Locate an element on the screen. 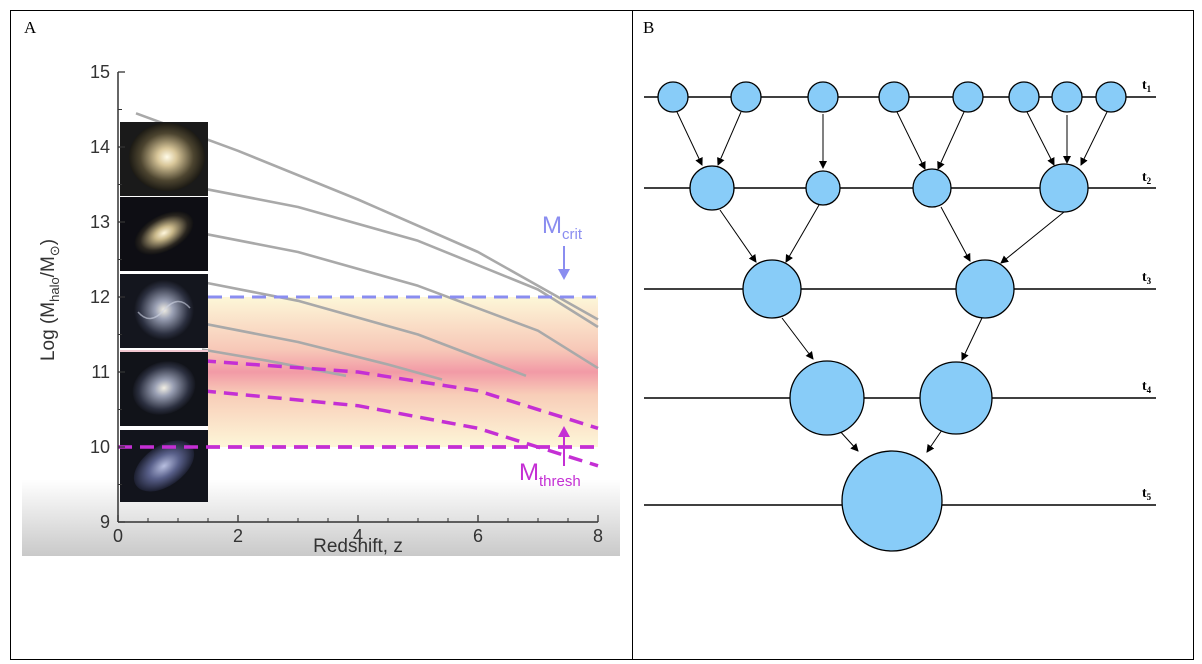 The width and height of the screenshot is (1202, 664). y-tick-label: 9 is located at coordinates (105, 522).